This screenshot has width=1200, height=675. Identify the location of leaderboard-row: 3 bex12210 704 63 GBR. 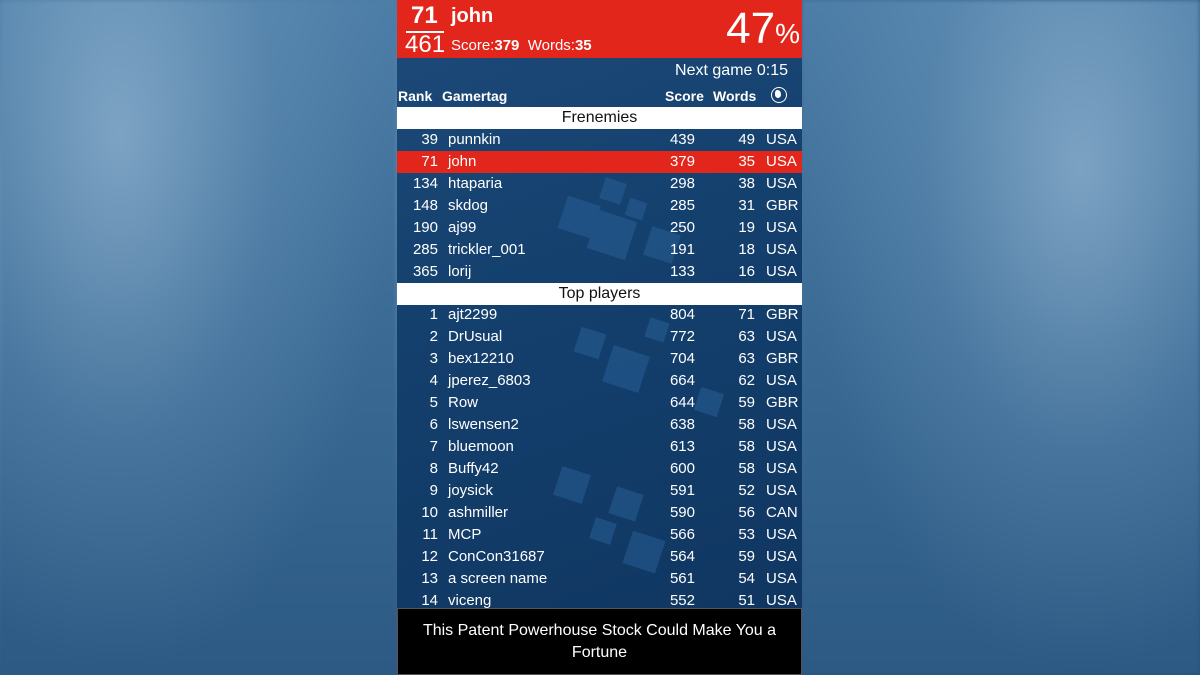
(599, 359).